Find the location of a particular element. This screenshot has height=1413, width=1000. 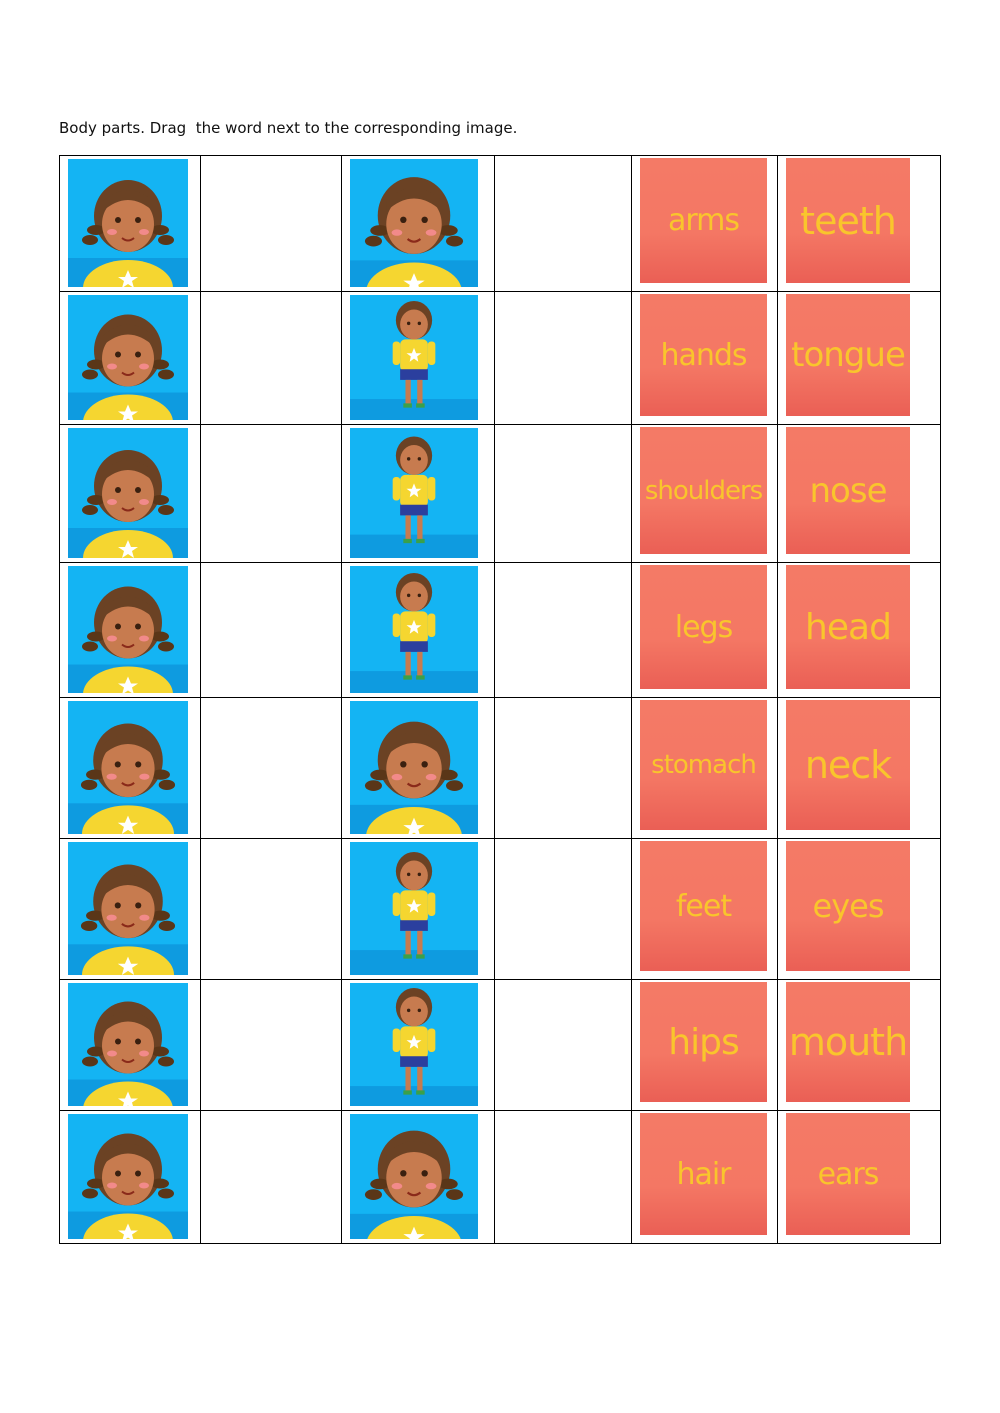

girl-showing-teeth-picture is located at coordinates (128, 908).